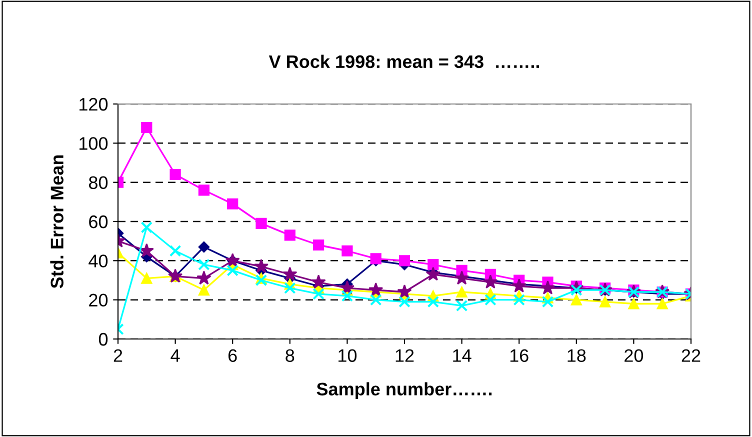 The image size is (752, 437). What do you see at coordinates (57, 221) in the screenshot?
I see `y-axis-title: Std. Error Mean` at bounding box center [57, 221].